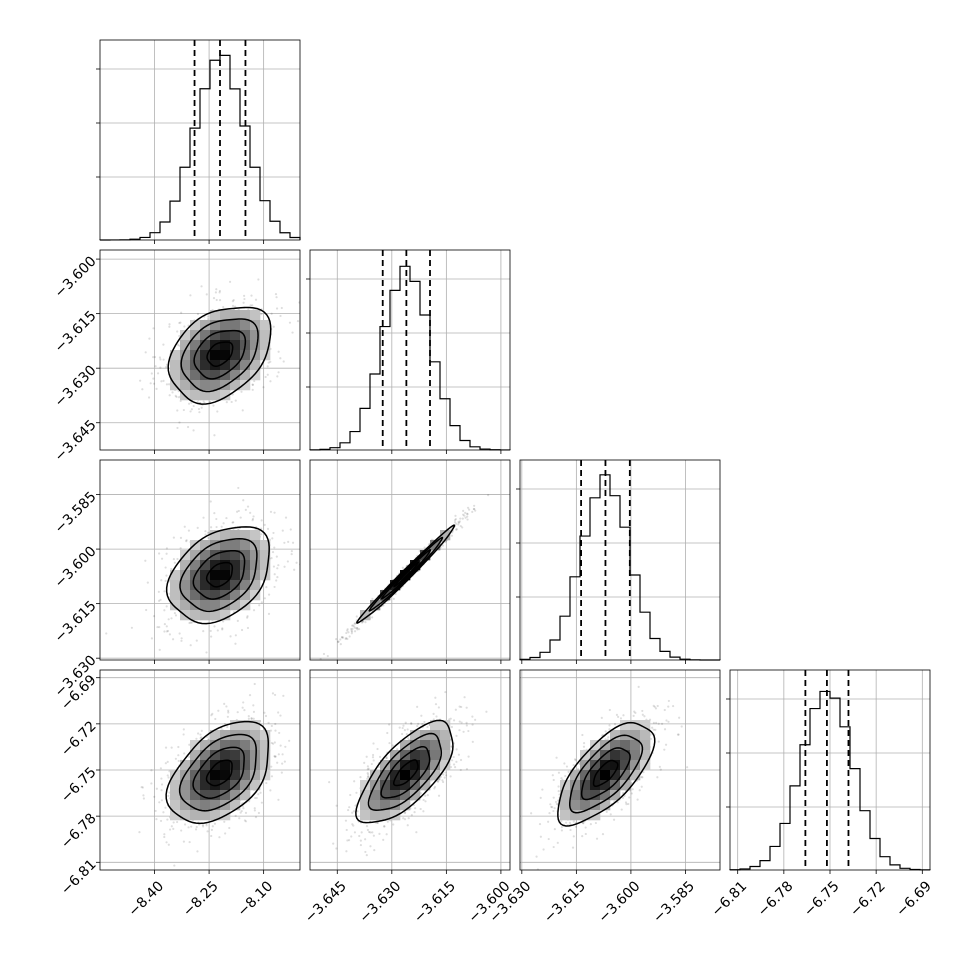 The height and width of the screenshot is (970, 970). What do you see at coordinates (76, 567) in the screenshot?
I see `y-tick-label: −3.600` at bounding box center [76, 567].